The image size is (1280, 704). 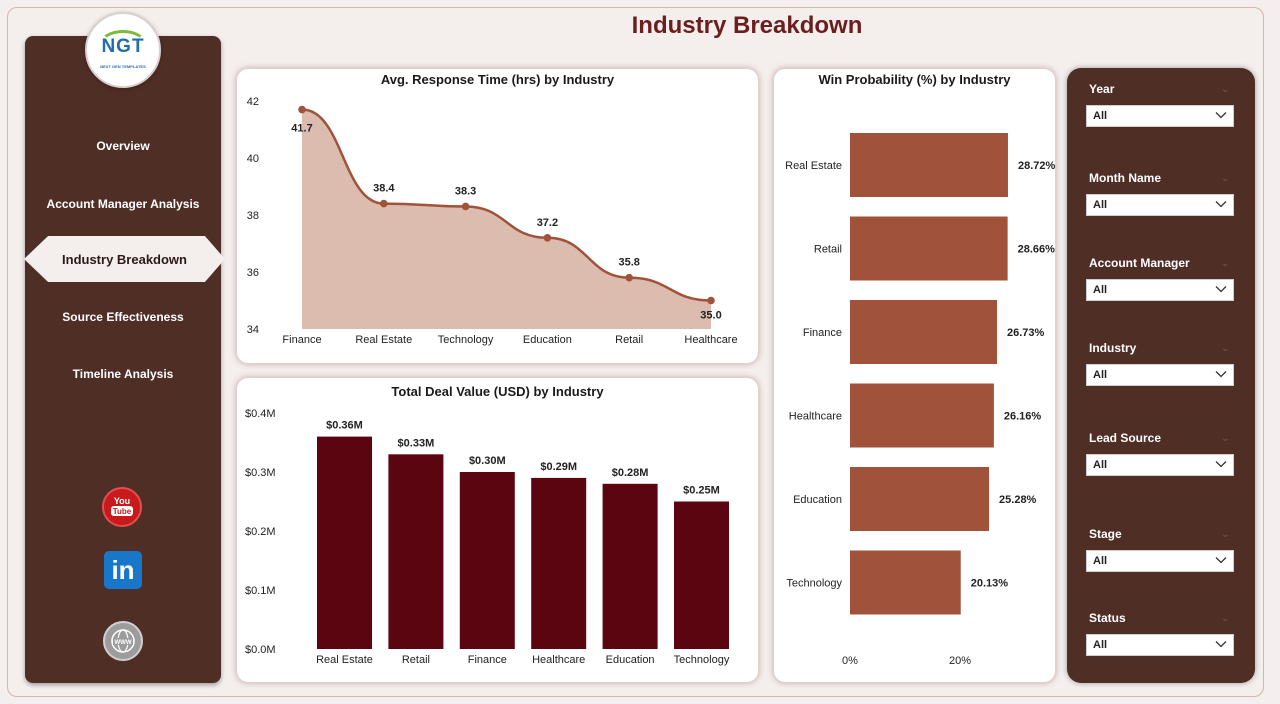 I want to click on x-tick-label: Healthcare, so click(x=558, y=660).